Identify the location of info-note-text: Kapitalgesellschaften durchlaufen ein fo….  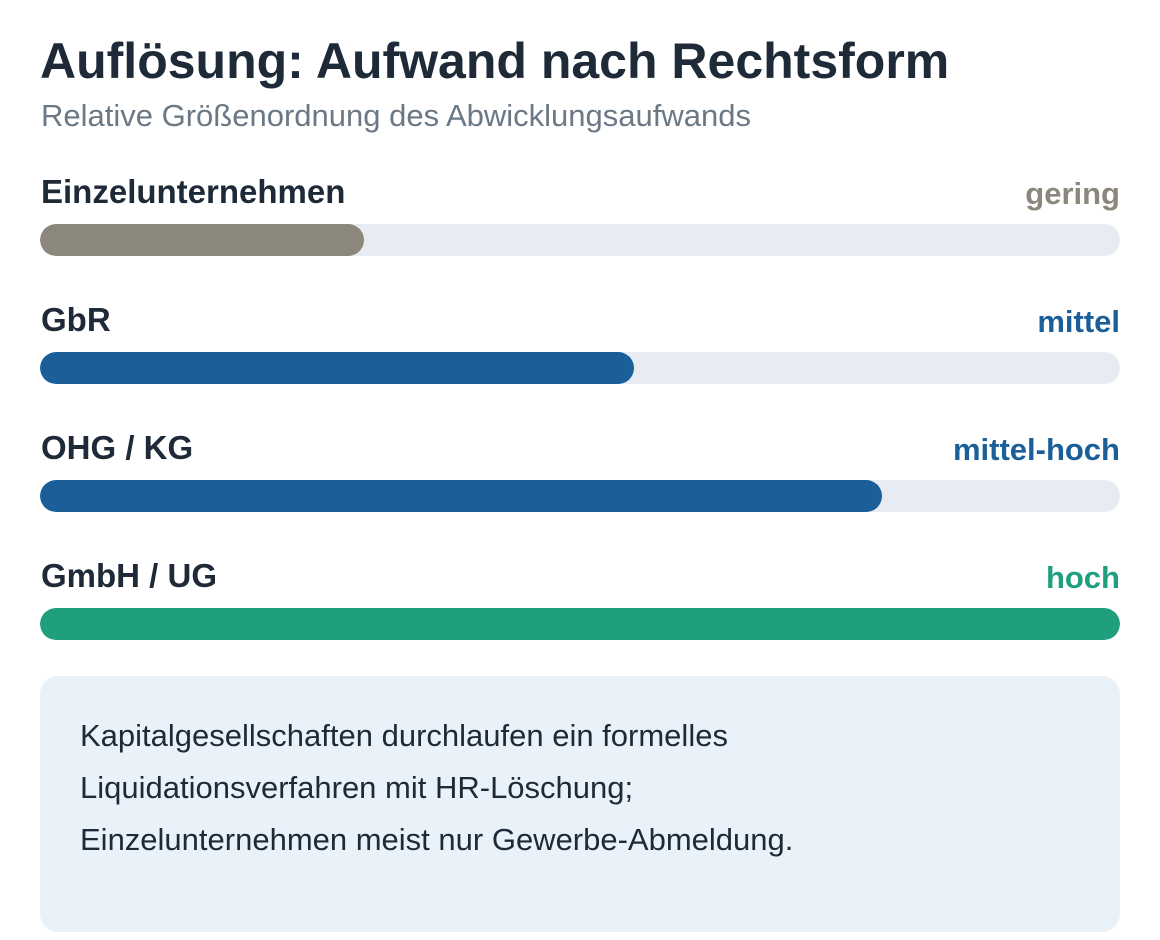
(437, 787).